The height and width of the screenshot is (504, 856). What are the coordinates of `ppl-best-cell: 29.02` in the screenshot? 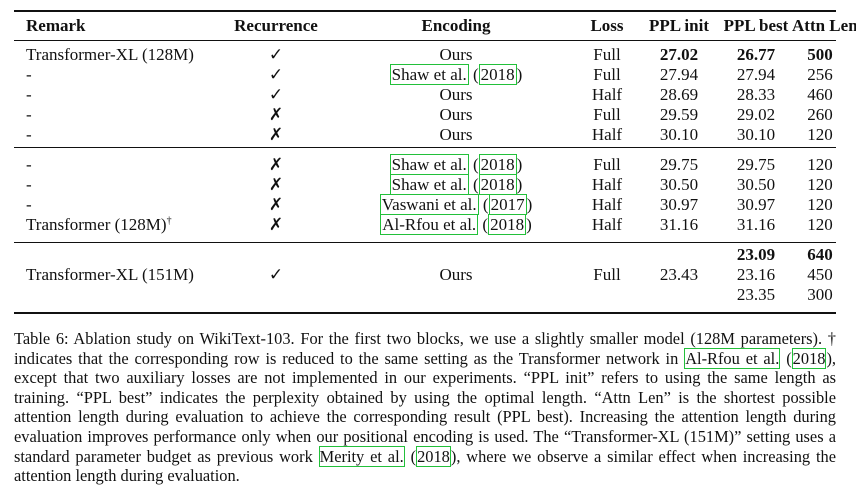 It's located at (756, 114).